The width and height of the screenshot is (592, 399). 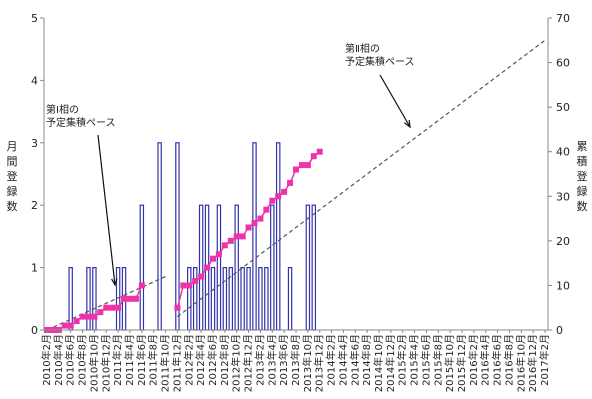 What do you see at coordinates (563, 285) in the screenshot?
I see `right-tick-label: 10` at bounding box center [563, 285].